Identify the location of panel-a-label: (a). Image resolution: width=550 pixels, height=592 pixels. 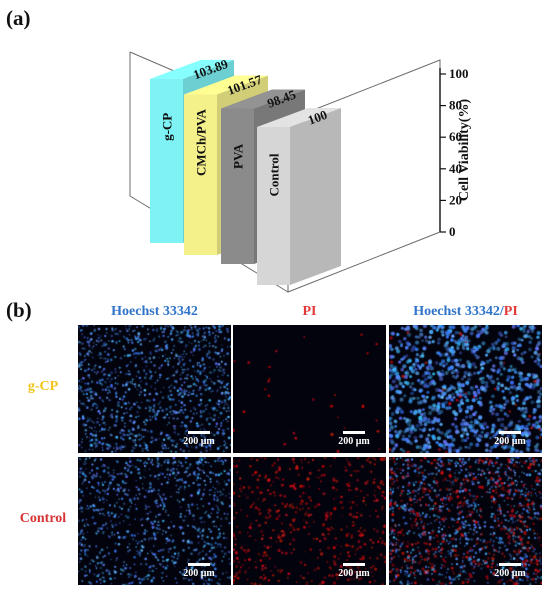
(18, 18).